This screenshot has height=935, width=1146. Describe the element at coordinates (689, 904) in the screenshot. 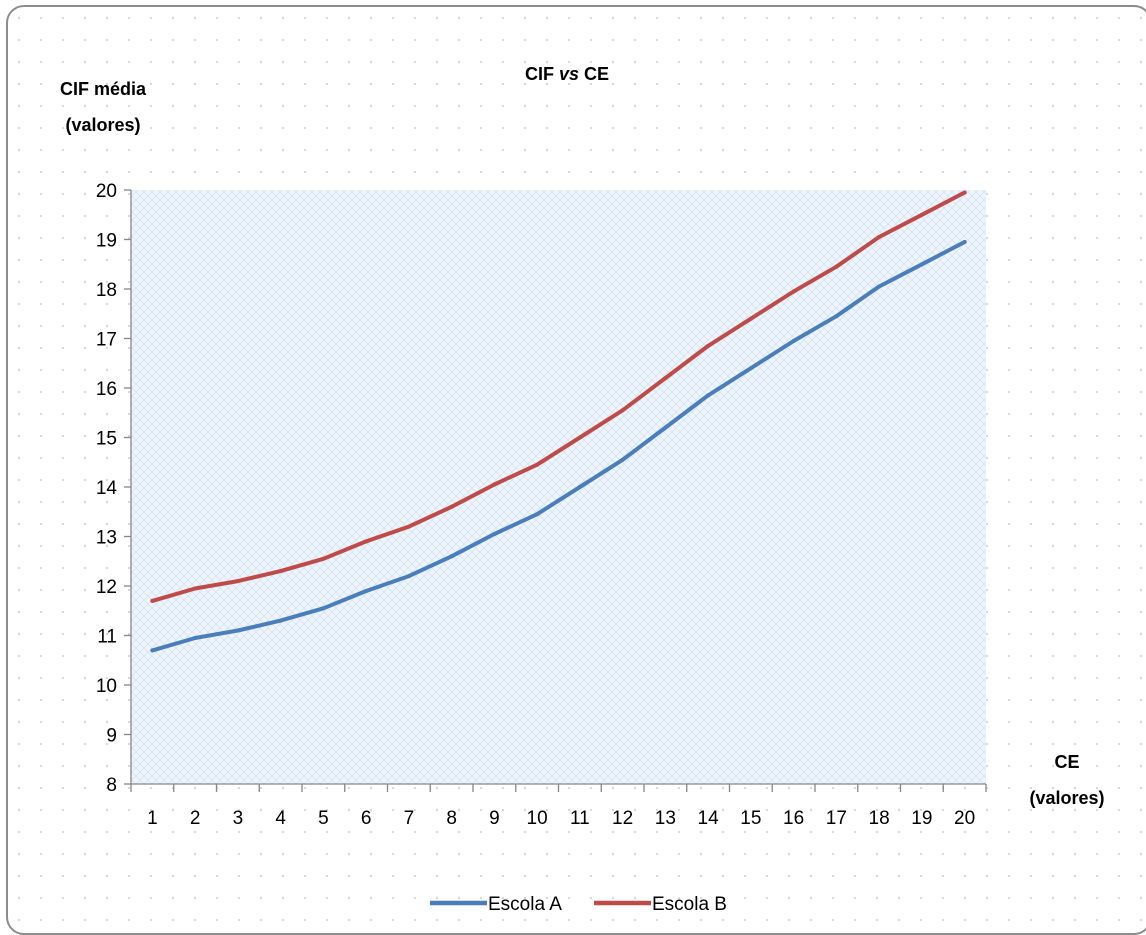

I see `legend-label: Escola B` at that location.